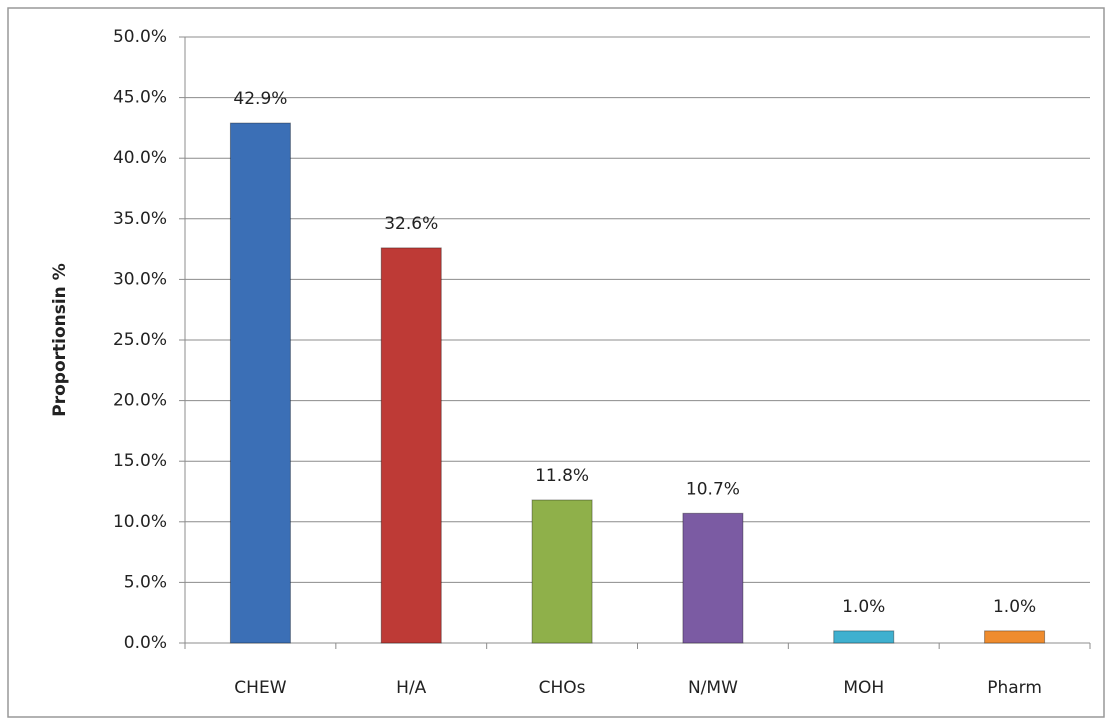 Image resolution: width=1114 pixels, height=725 pixels. I want to click on x-tick-label: CHEW, so click(260, 688).